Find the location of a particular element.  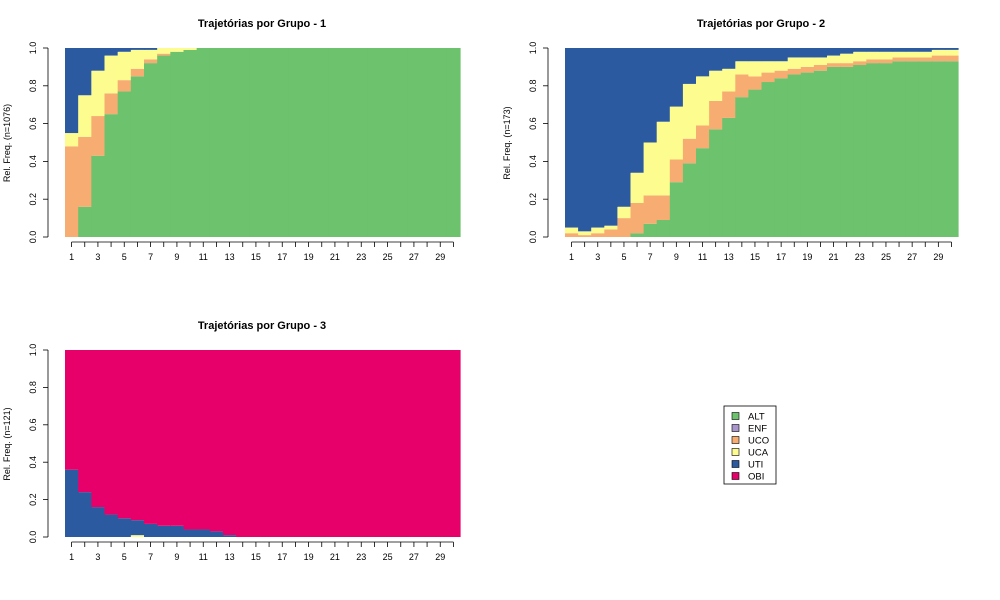

legend-swatch-alt is located at coordinates (735, 416).